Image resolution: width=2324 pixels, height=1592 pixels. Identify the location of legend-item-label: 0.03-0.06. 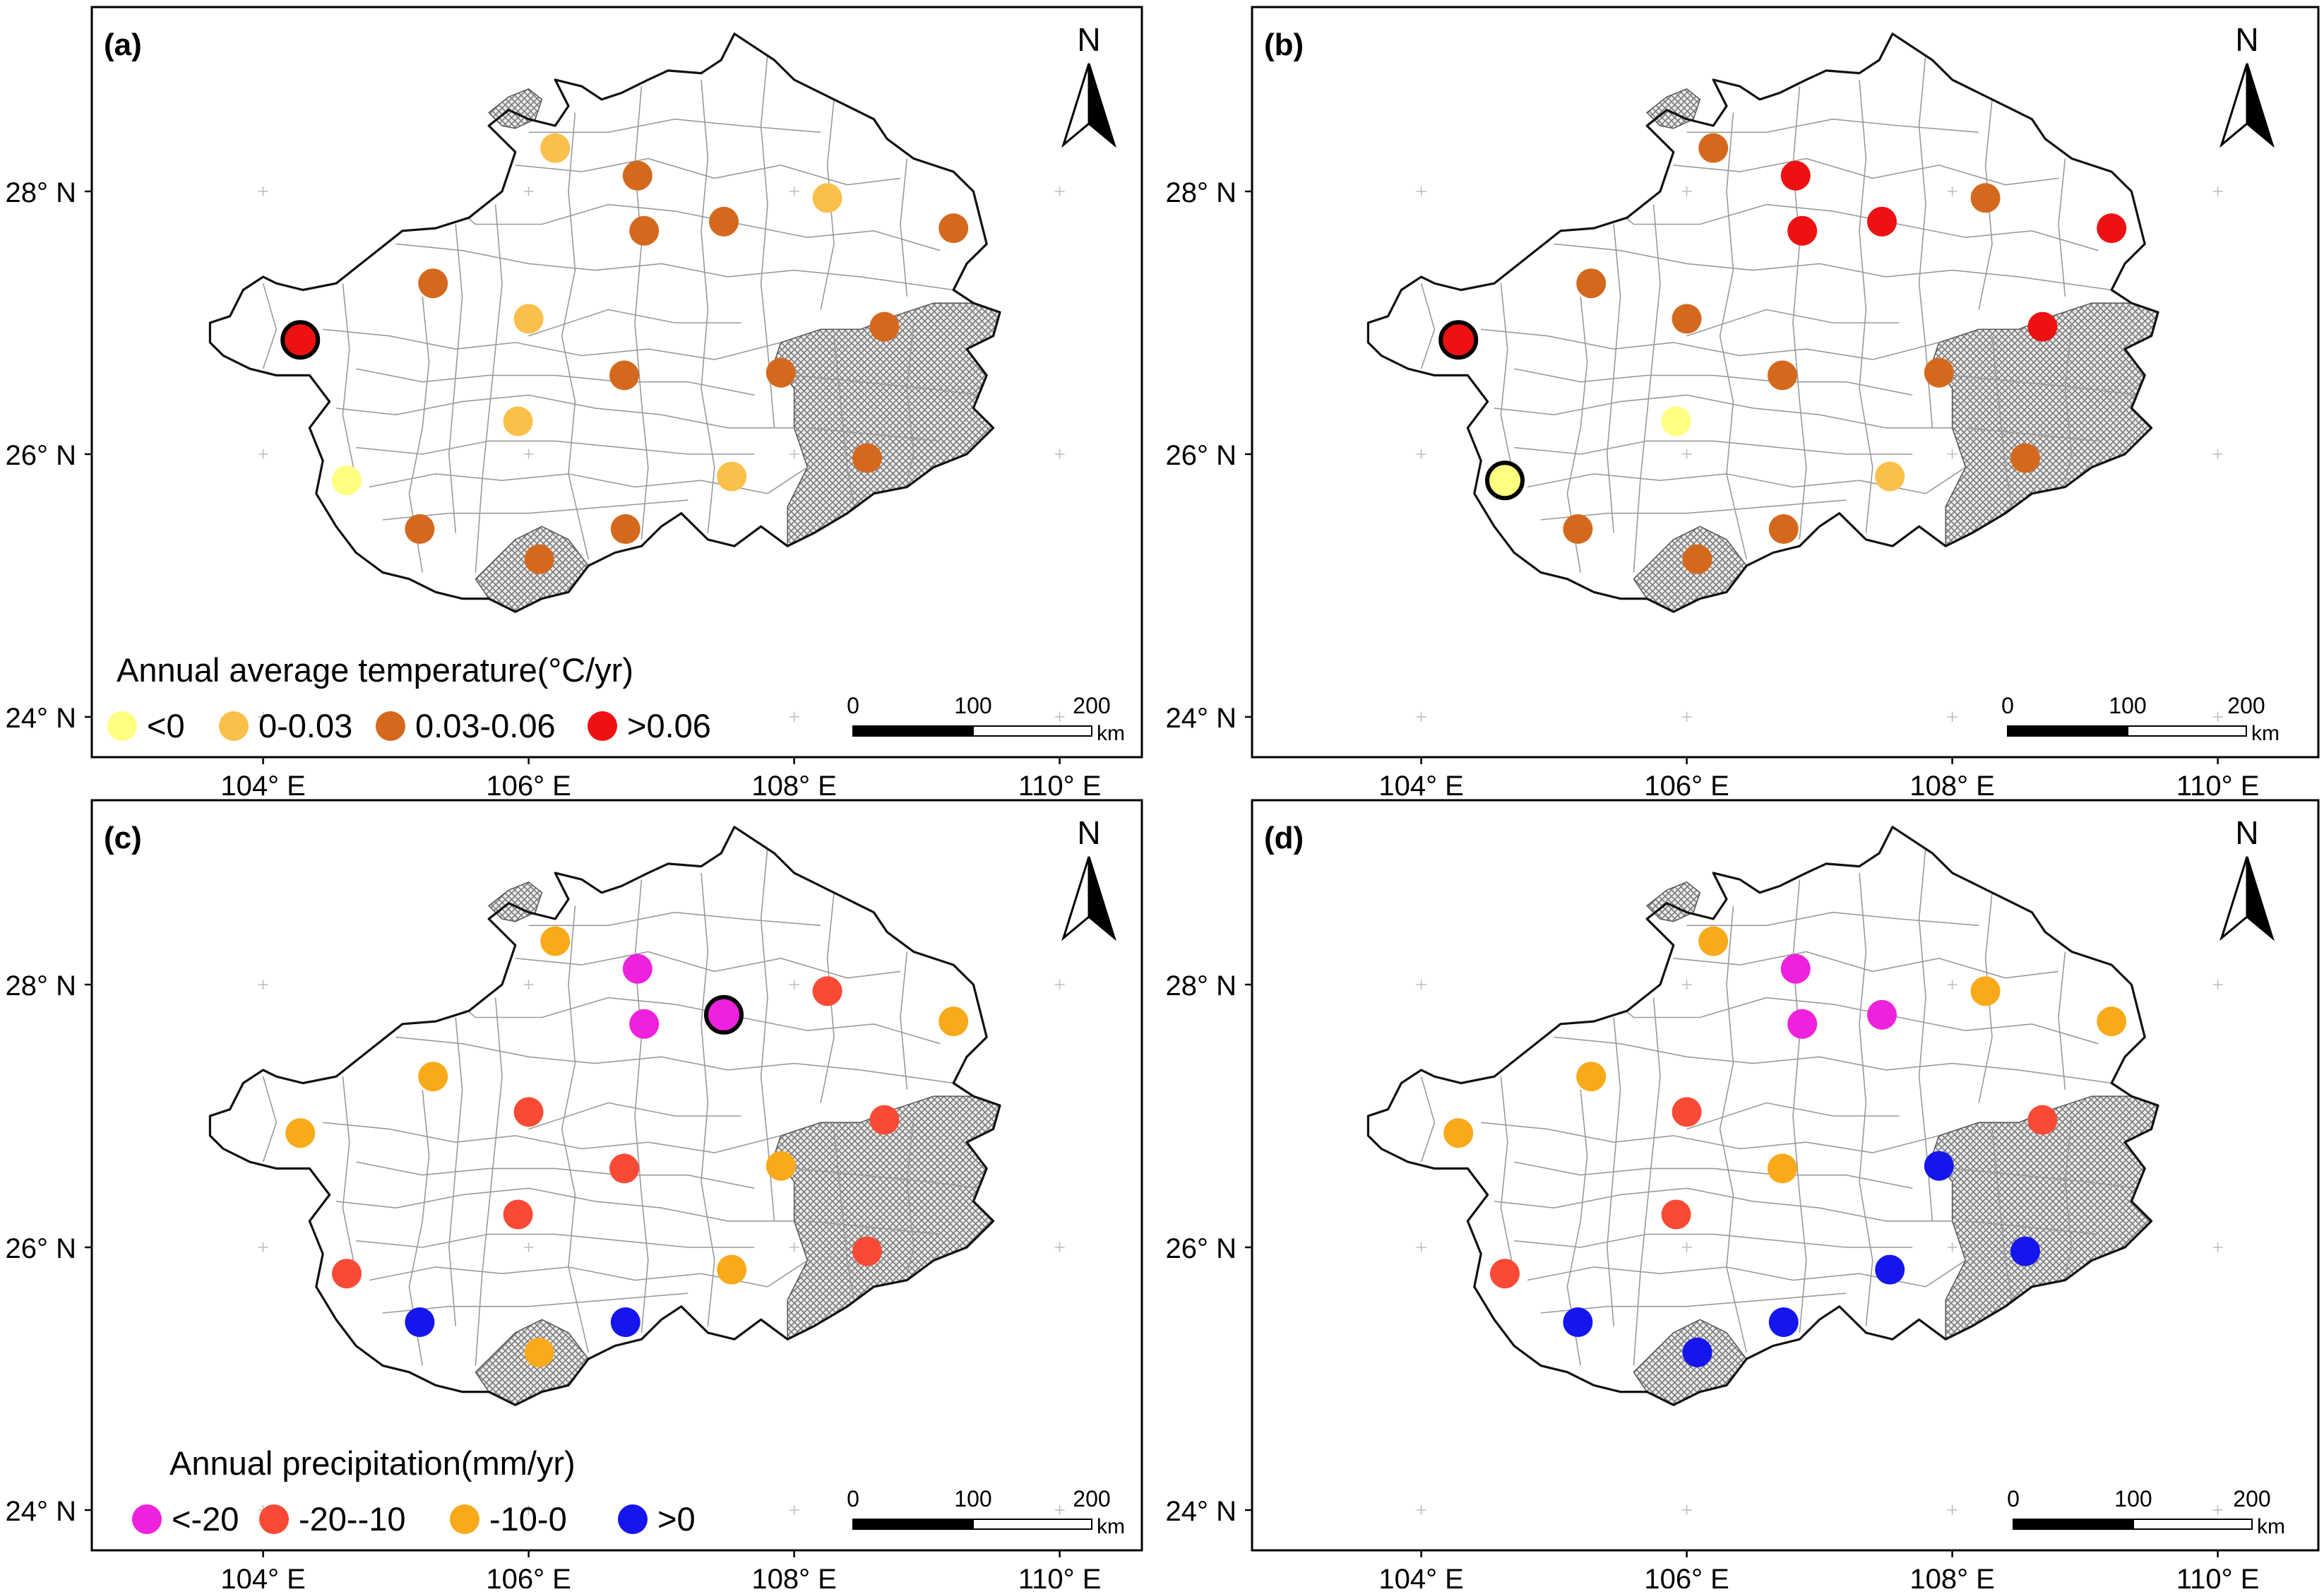
(485, 725).